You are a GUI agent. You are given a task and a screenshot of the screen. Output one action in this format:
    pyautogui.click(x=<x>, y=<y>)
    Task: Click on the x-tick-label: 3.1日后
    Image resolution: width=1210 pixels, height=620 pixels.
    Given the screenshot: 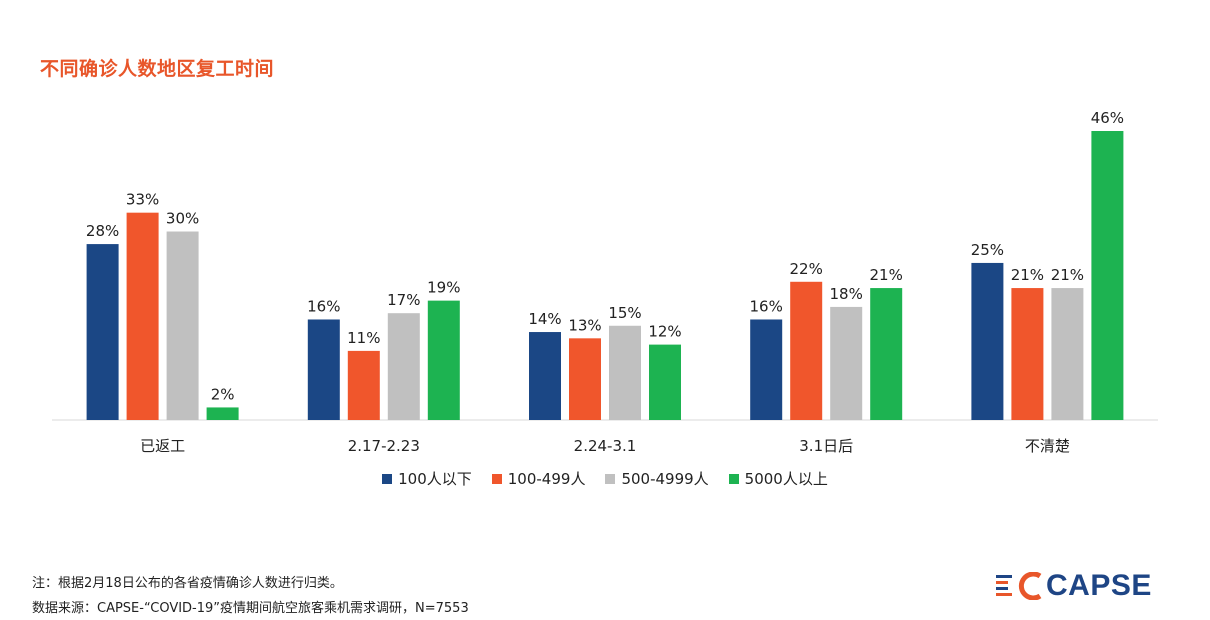 What is the action you would take?
    pyautogui.click(x=826, y=446)
    